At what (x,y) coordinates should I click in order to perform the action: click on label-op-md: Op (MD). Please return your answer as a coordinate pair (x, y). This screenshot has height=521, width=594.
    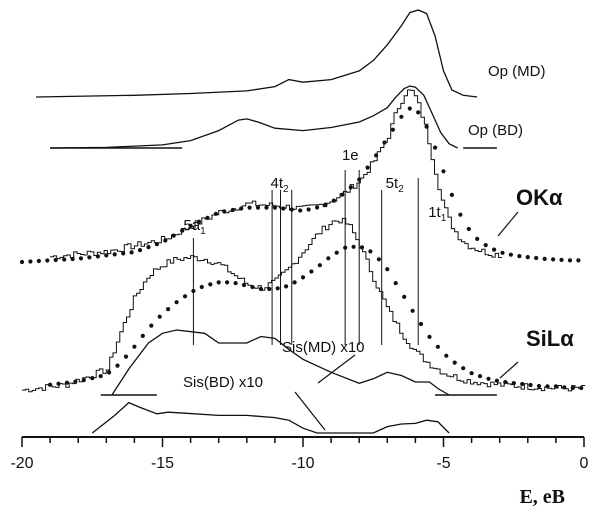
    Looking at the image, I should click on (517, 71).